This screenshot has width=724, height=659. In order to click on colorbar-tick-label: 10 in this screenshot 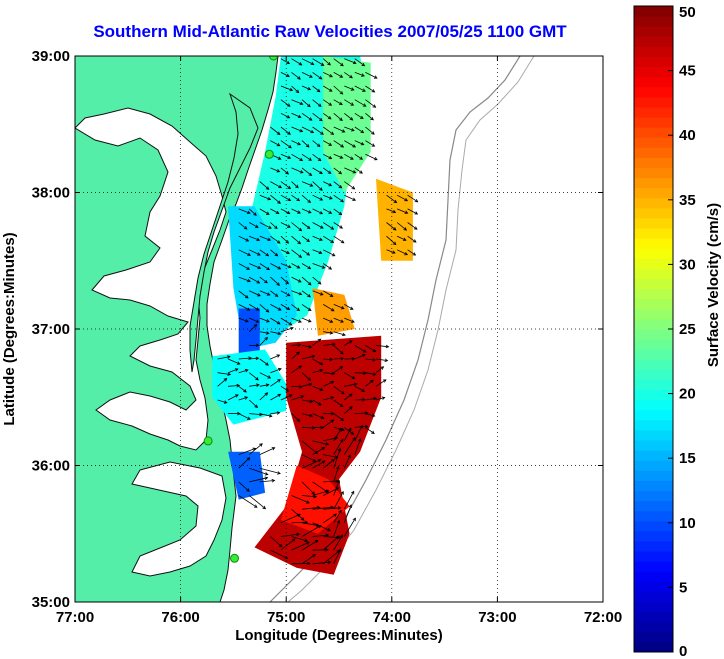, I will do `click(687, 523)`.